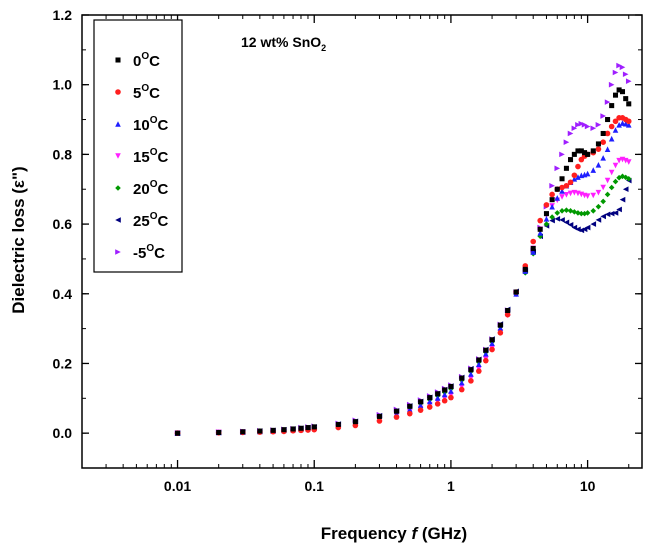 This screenshot has height=549, width=659. What do you see at coordinates (150, 124) in the screenshot?
I see `legend-label: 10OC` at bounding box center [150, 124].